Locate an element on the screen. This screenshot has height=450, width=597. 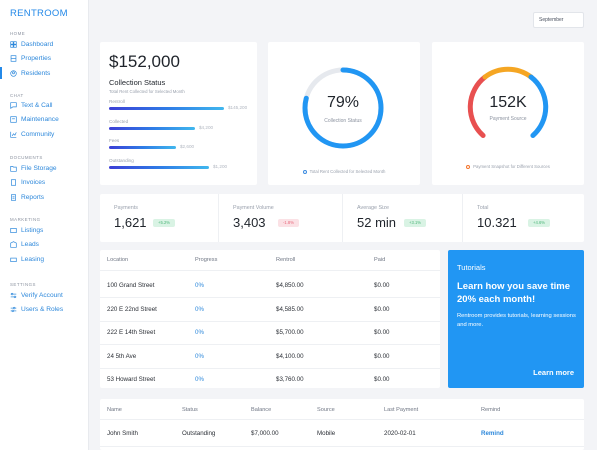
sidebar-item-label: Maintenance is located at coordinates (40, 119).